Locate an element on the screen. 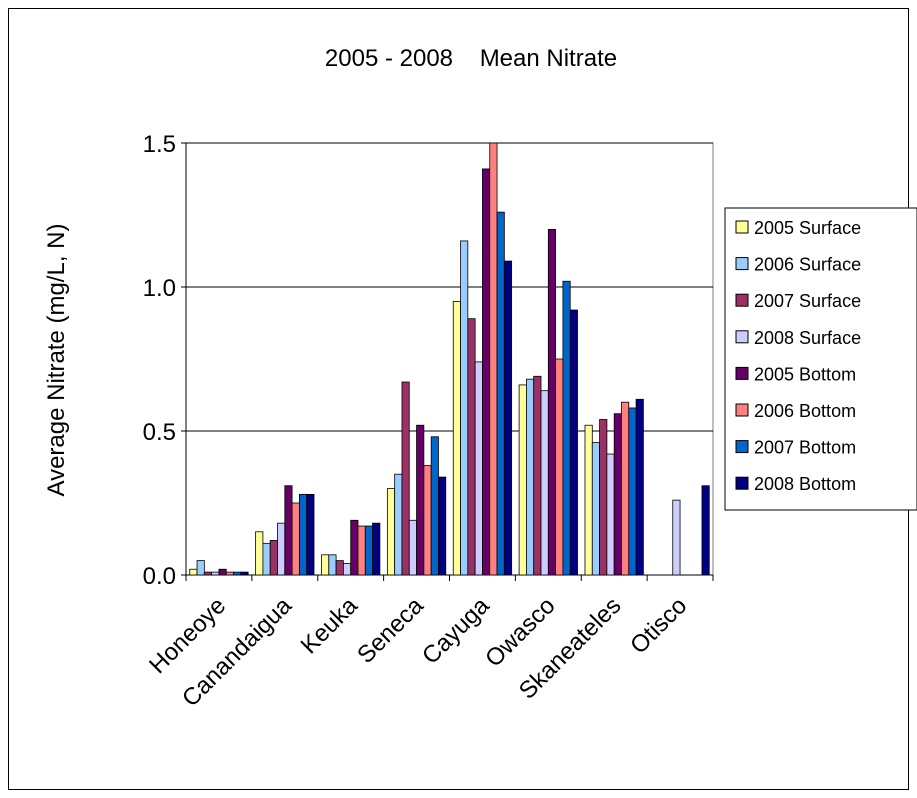 Image resolution: width=917 pixels, height=798 pixels. bar-honeoye-2005-bottom is located at coordinates (222, 572).